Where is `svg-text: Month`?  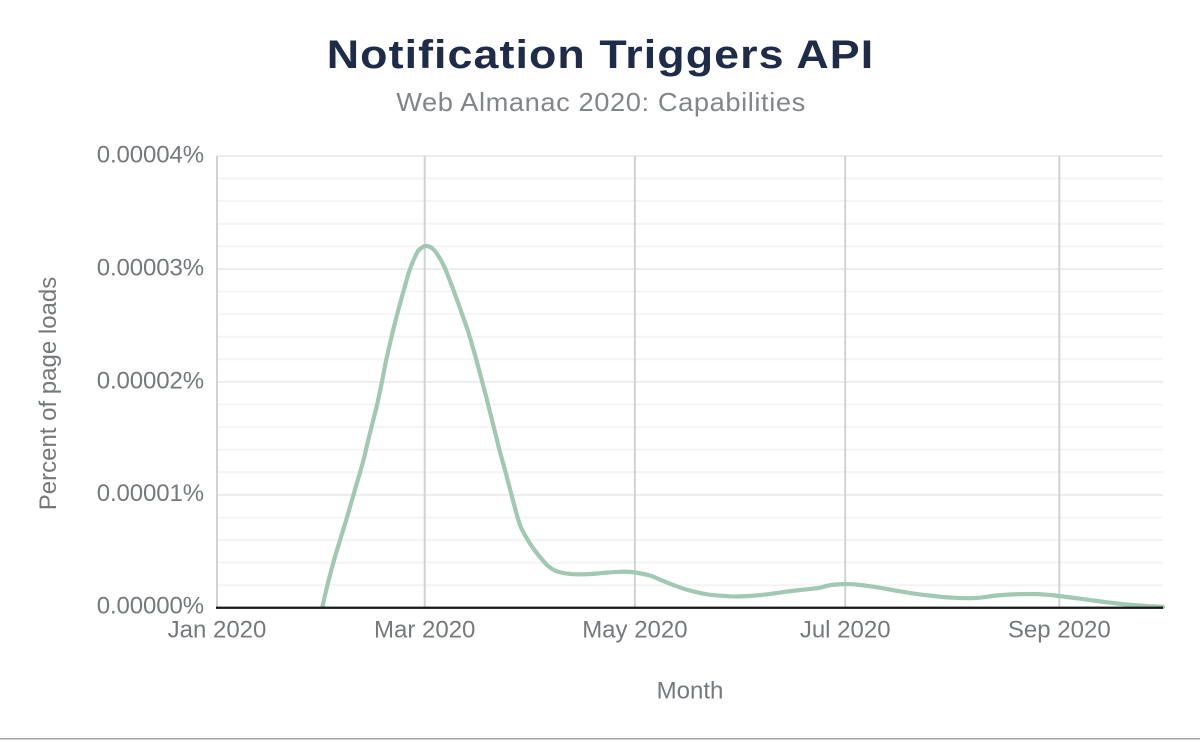 svg-text: Month is located at coordinates (690, 691).